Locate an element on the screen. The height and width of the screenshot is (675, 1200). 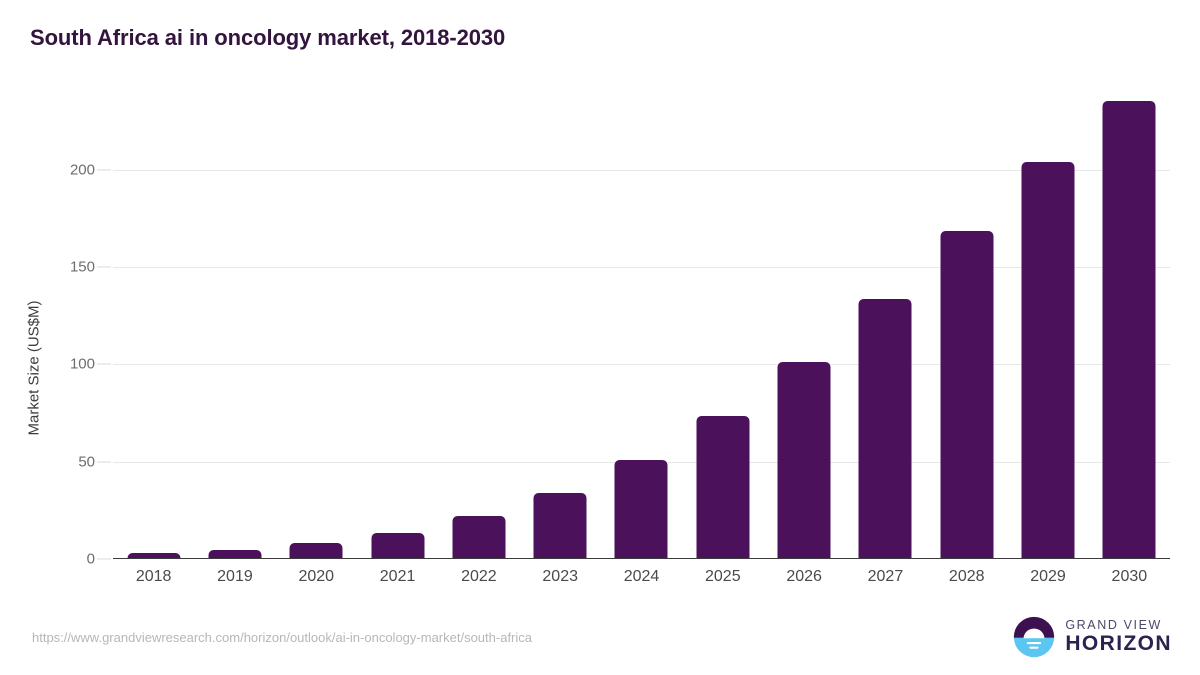
y-tick-label: 100 is located at coordinates (82, 364).